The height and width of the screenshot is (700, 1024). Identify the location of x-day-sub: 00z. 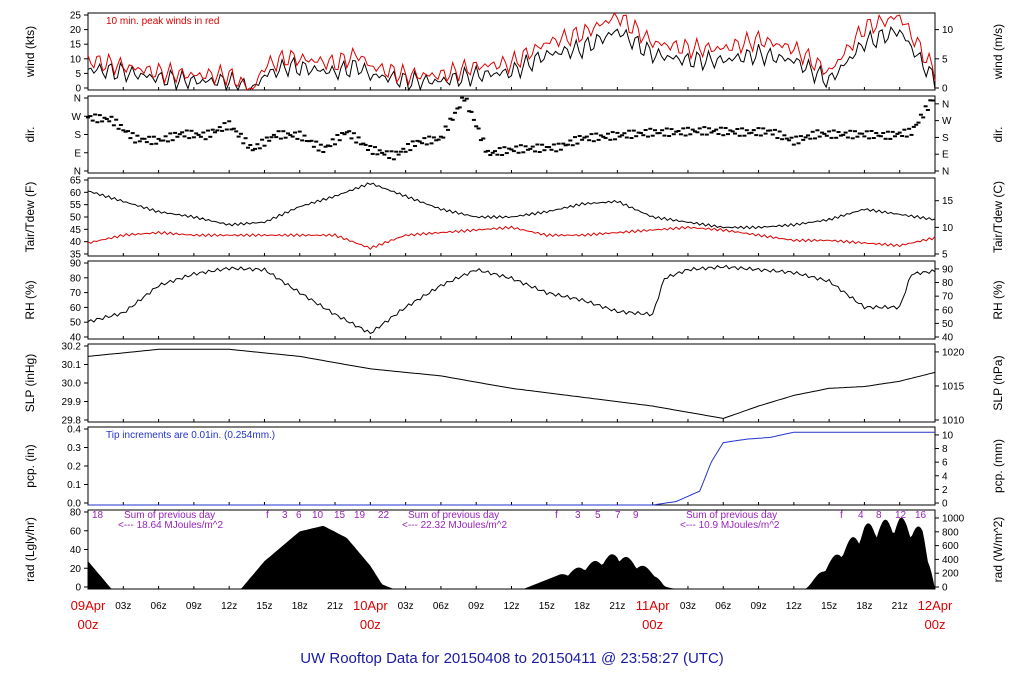
(935, 624).